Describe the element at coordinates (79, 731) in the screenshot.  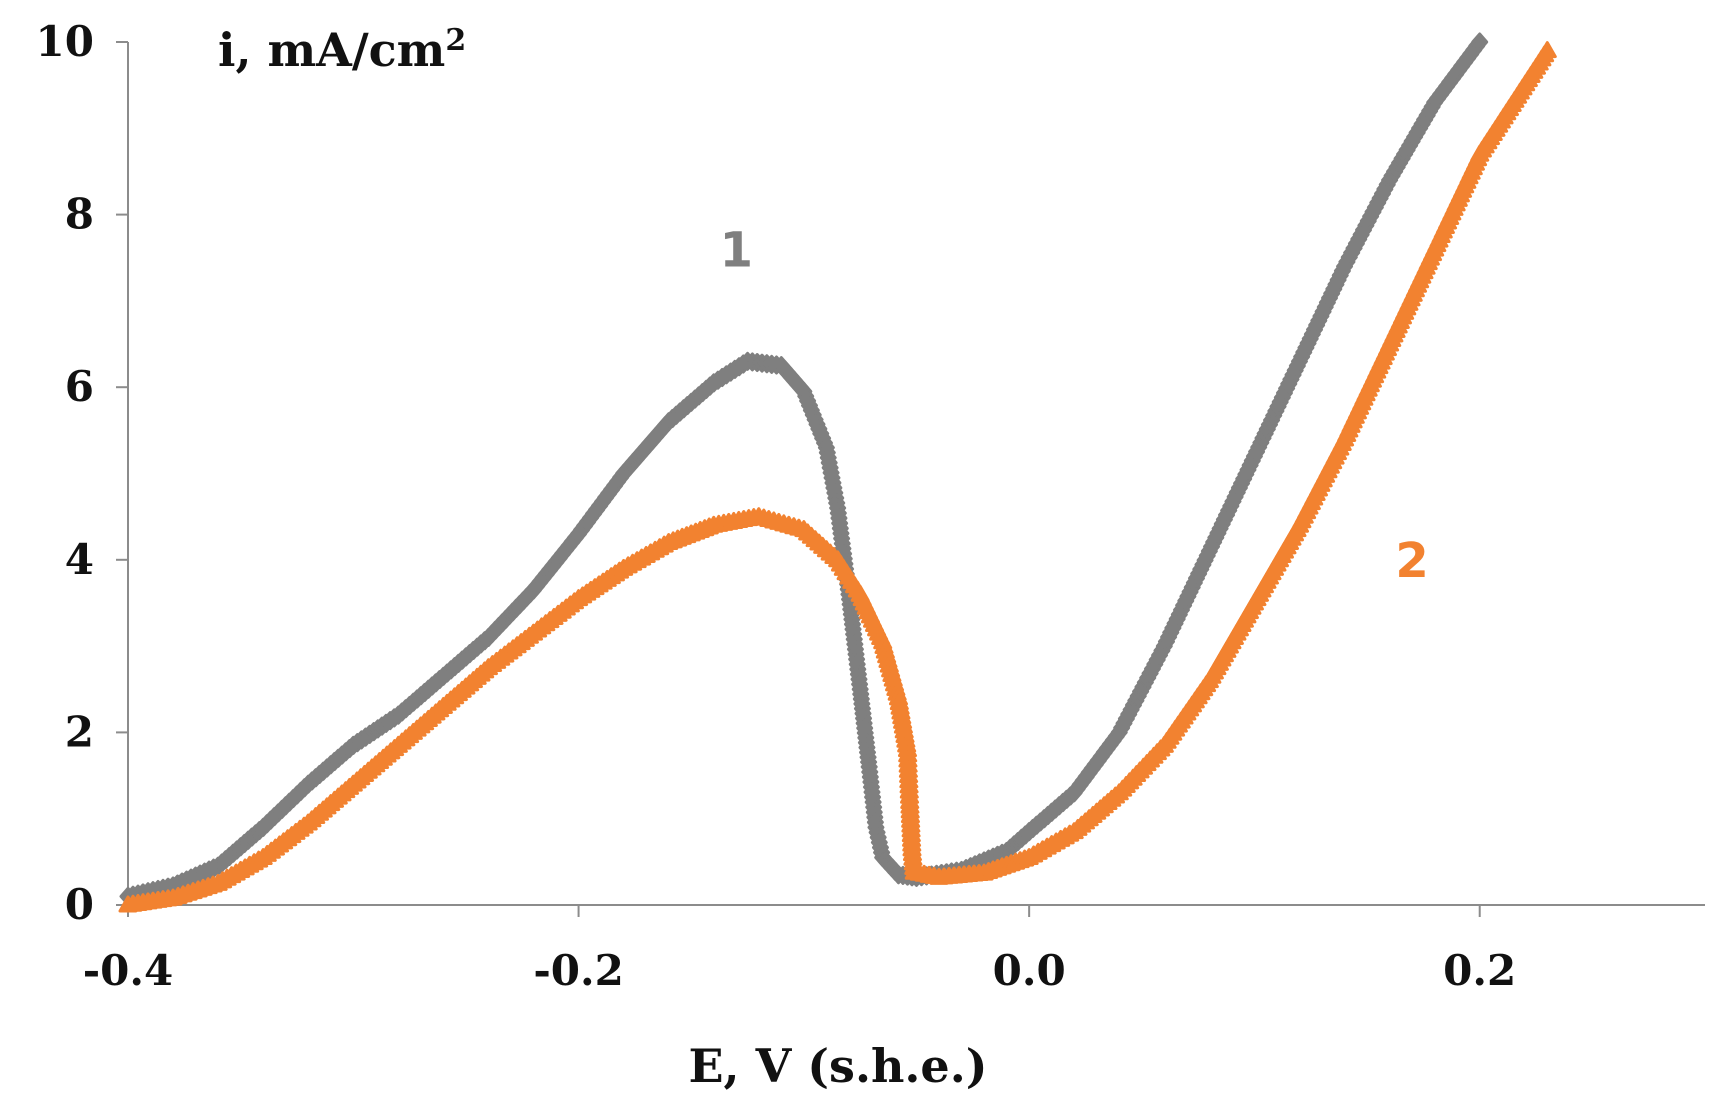
I see `y-tick-label: 2` at that location.